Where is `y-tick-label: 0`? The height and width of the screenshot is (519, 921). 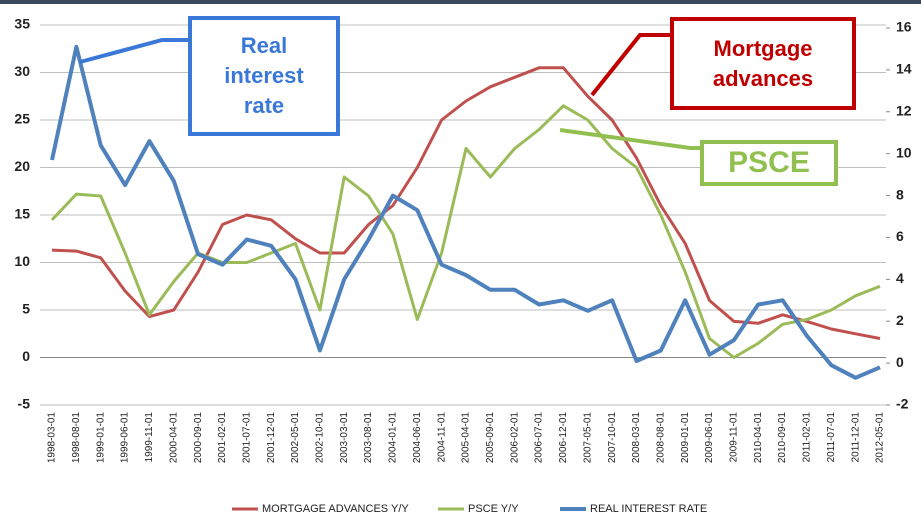 y-tick-label: 0 is located at coordinates (26, 356).